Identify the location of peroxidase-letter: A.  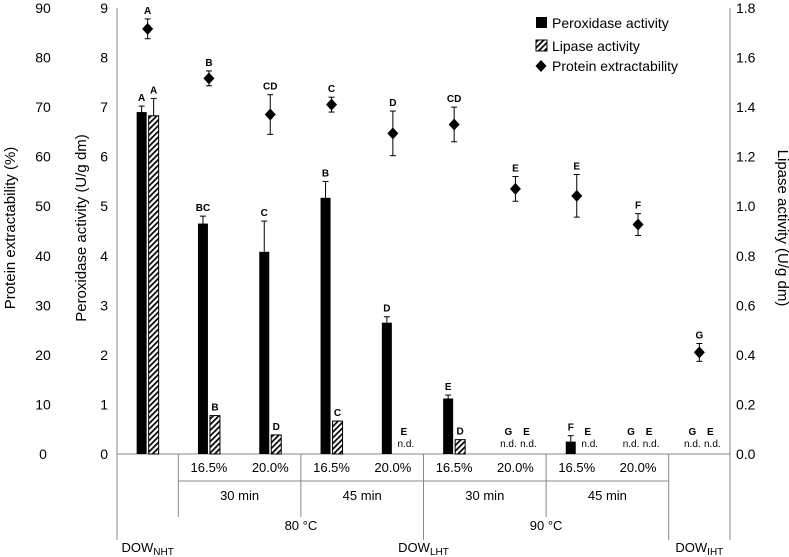
(141, 98).